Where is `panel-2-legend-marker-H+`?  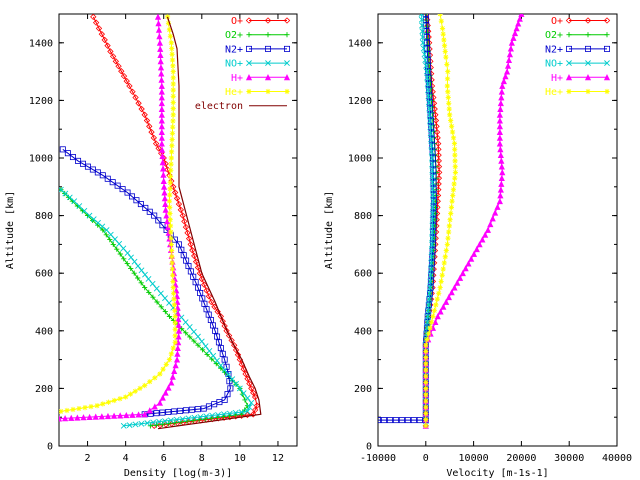
panel-2-legend-marker-H+ is located at coordinates (607, 77).